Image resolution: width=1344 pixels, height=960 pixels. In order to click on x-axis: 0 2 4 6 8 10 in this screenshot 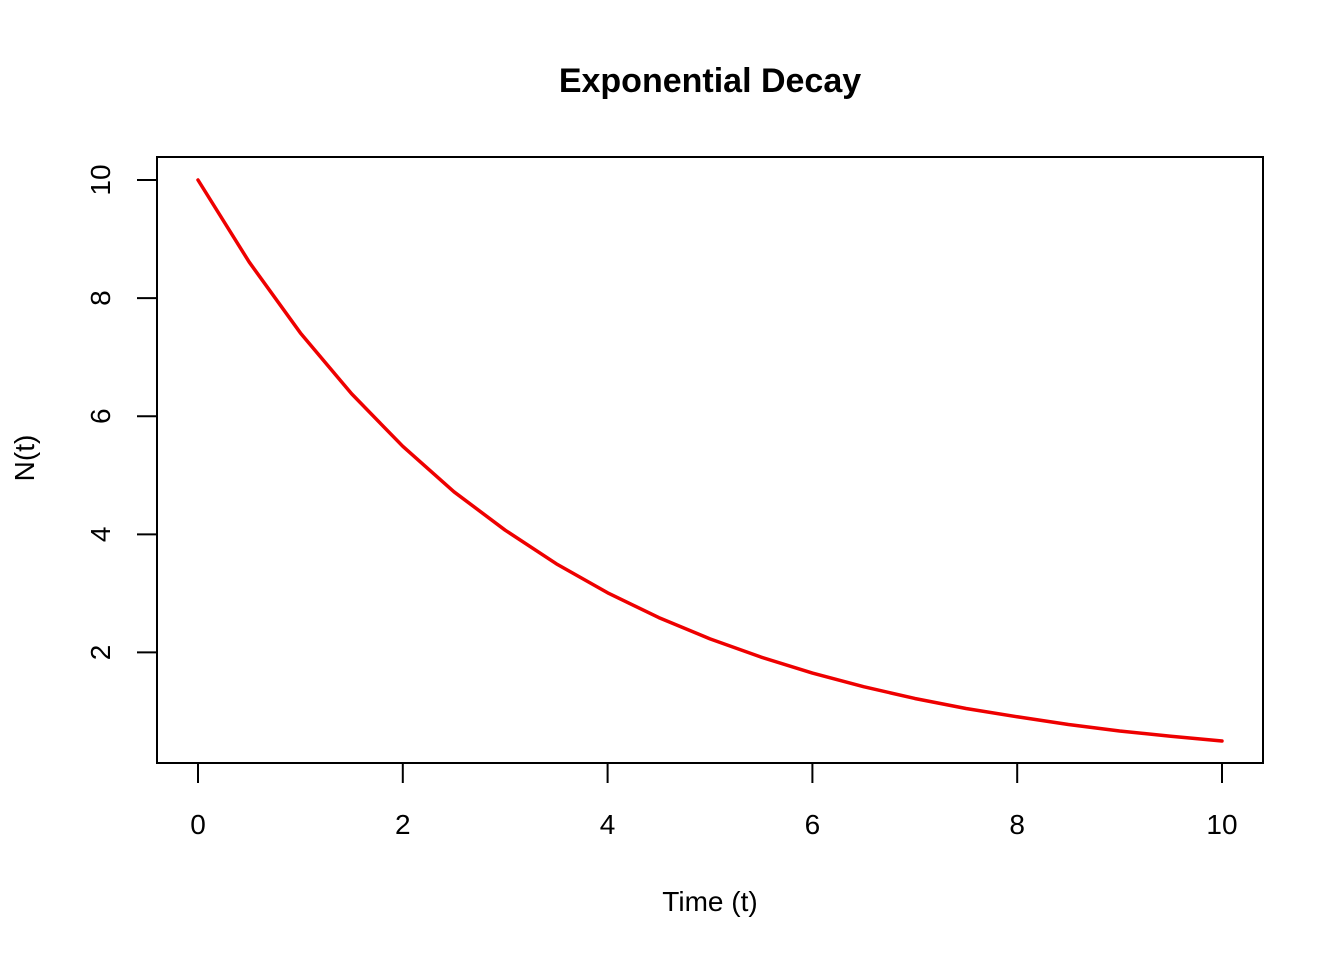, I will do `click(714, 801)`.